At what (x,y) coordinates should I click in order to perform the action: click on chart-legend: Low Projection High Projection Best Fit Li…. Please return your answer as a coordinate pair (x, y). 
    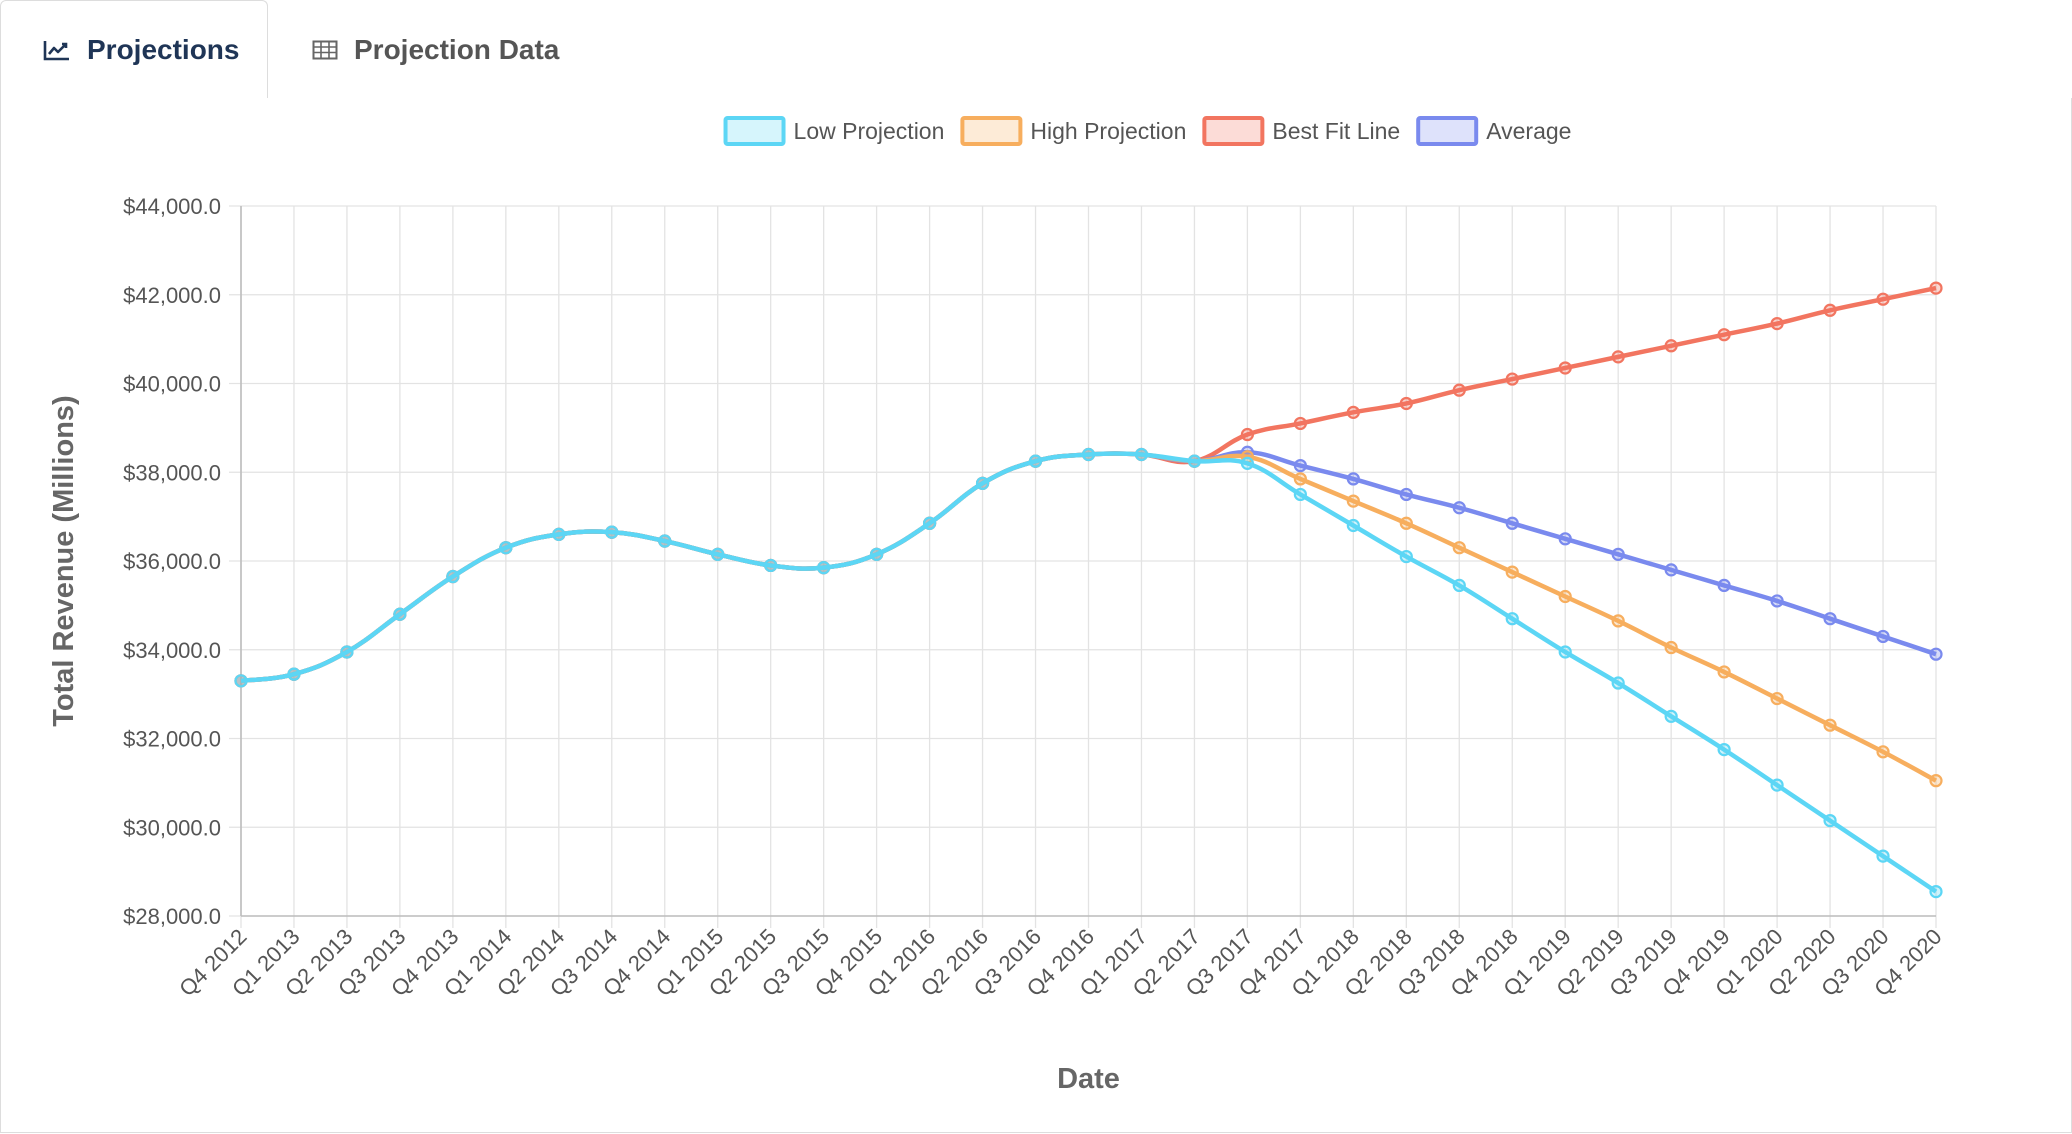
    Looking at the image, I should click on (1147, 131).